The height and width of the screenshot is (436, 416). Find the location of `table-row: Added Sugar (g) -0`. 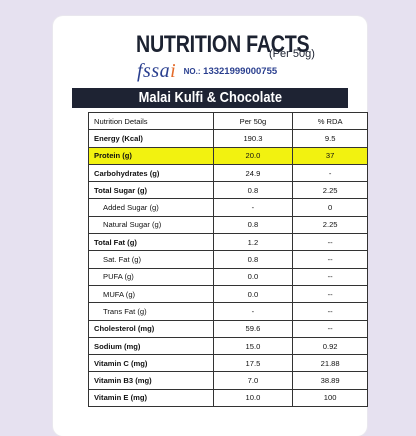

table-row: Added Sugar (g) -0 is located at coordinates (228, 207).